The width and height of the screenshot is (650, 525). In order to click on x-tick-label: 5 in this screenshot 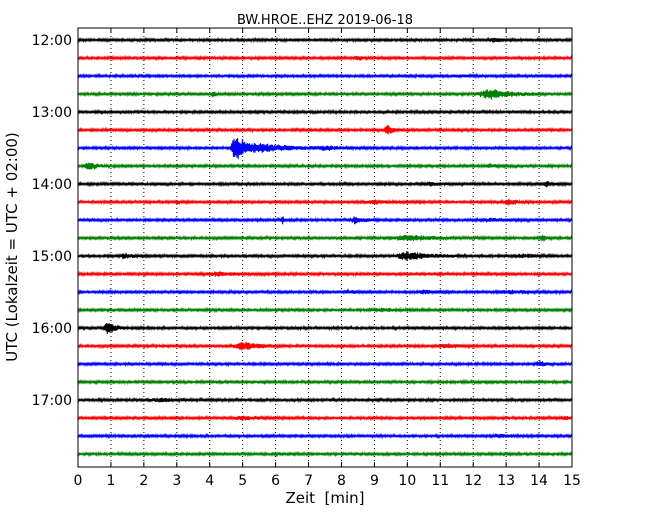, I will do `click(242, 481)`.